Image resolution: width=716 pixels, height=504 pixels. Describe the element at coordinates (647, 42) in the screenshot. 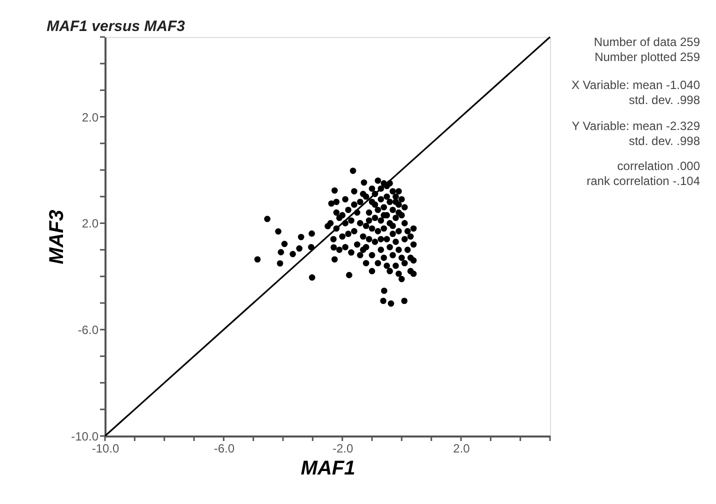

I see `text: Number of data 259` at that location.